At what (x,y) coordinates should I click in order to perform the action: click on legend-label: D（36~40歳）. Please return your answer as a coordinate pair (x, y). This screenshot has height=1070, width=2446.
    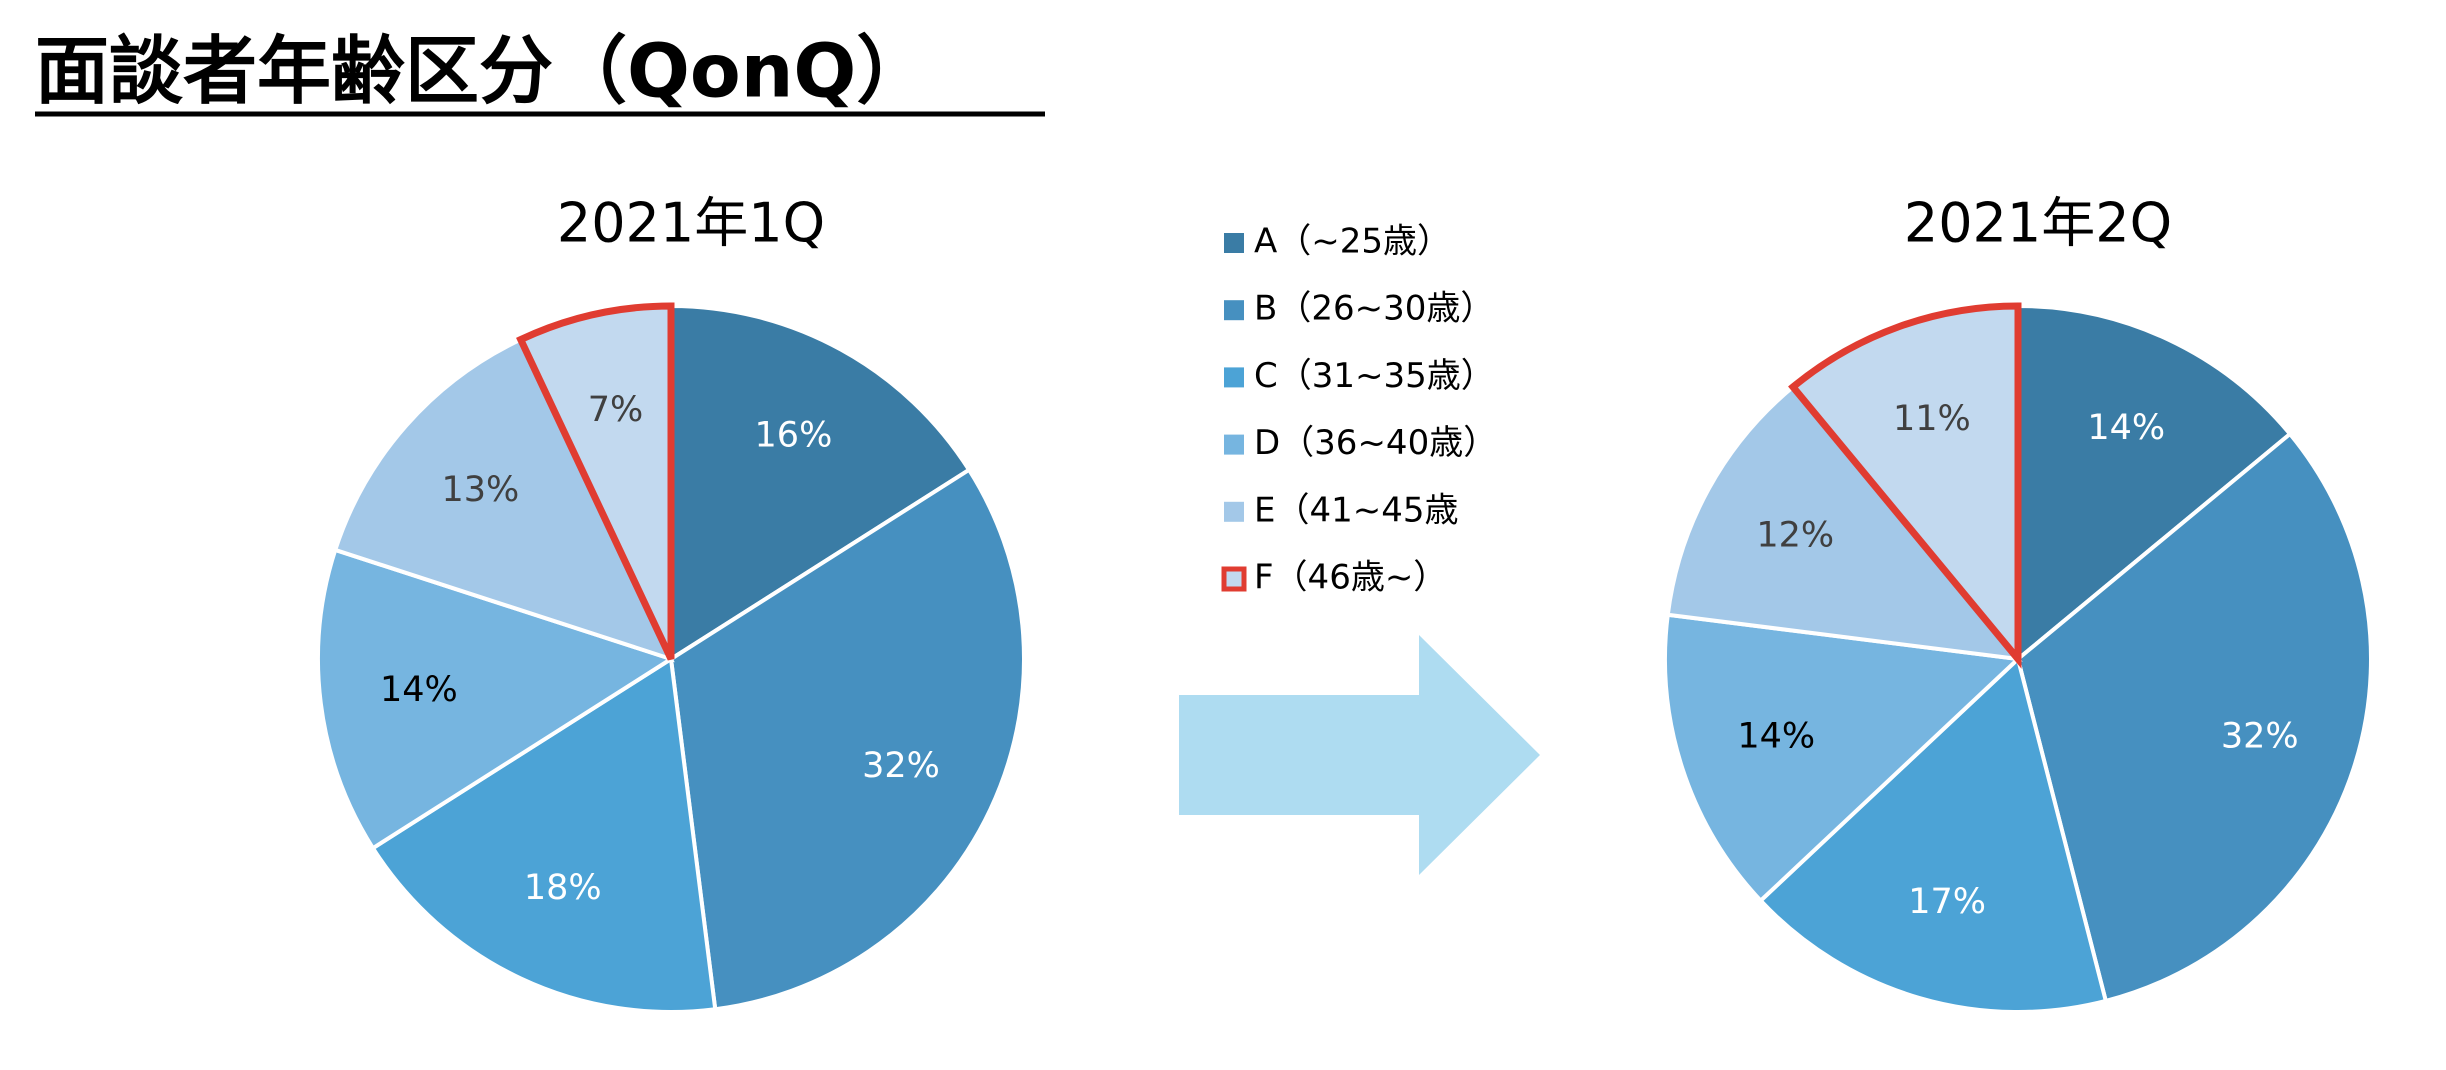
    Looking at the image, I should click on (1375, 443).